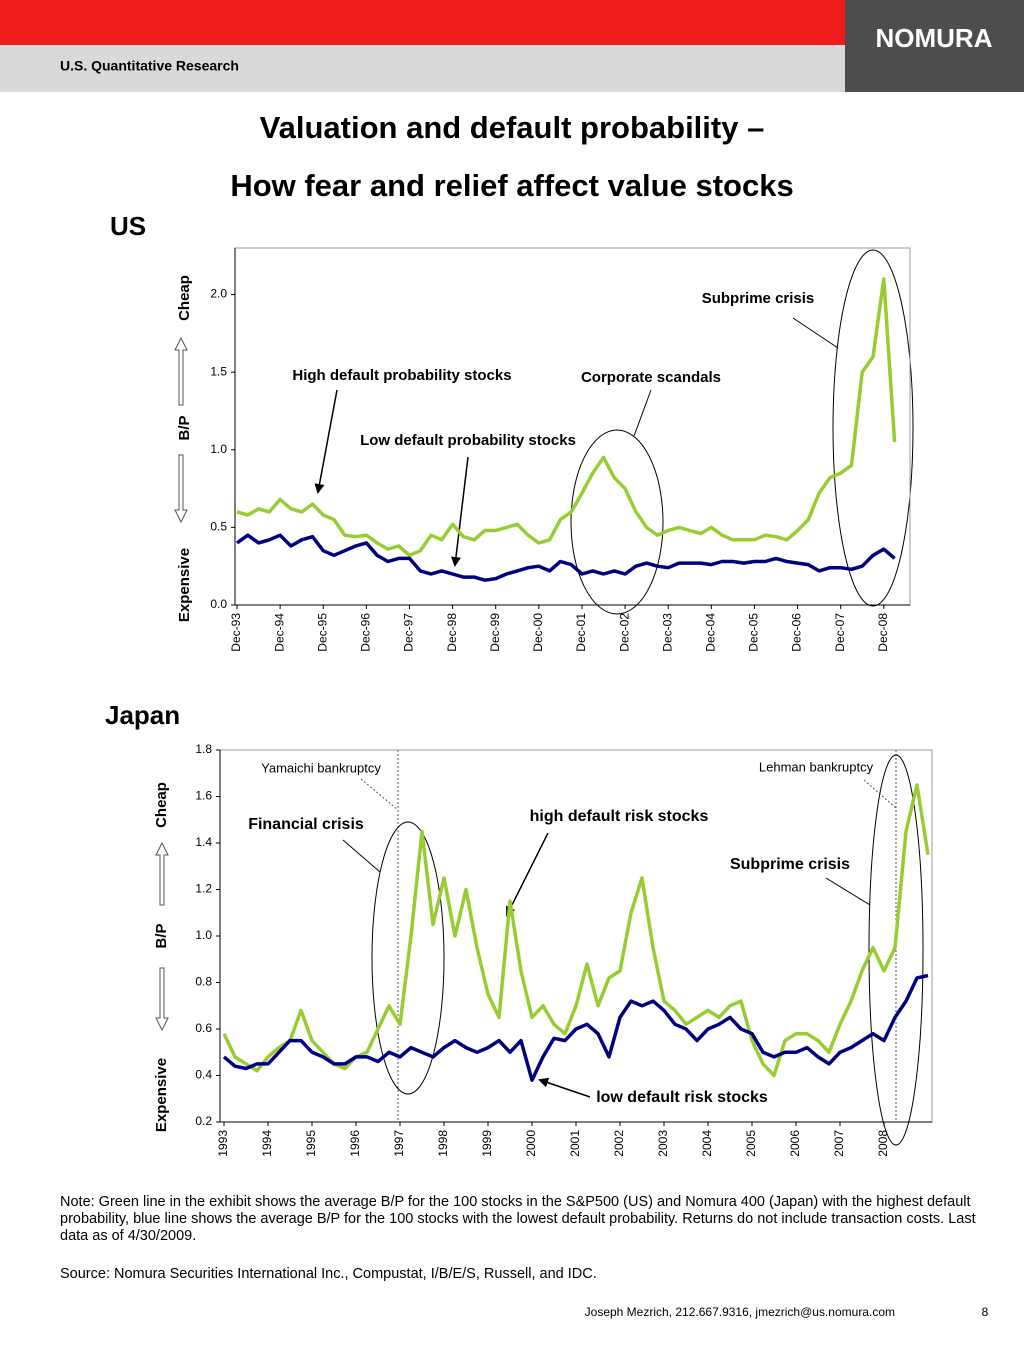  What do you see at coordinates (203, 1121) in the screenshot?
I see `y-tick-label: 0.2` at bounding box center [203, 1121].